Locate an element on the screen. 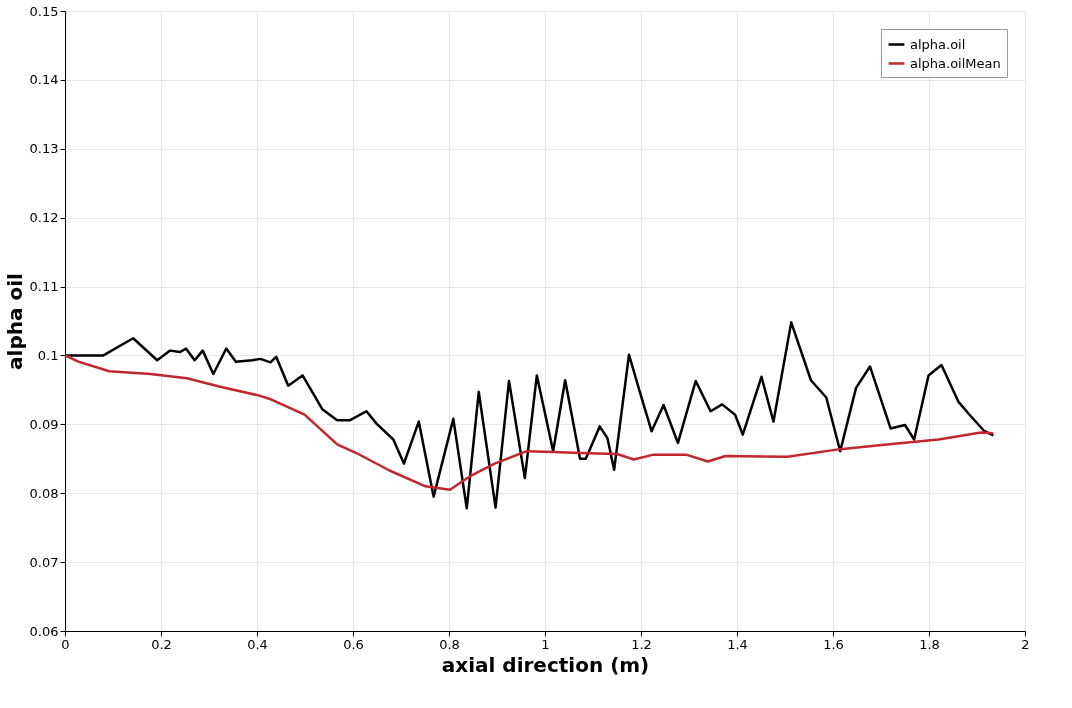 Image resolution: width=1072 pixels, height=708 pixels. x-tick-label: 0.8 is located at coordinates (449, 644).